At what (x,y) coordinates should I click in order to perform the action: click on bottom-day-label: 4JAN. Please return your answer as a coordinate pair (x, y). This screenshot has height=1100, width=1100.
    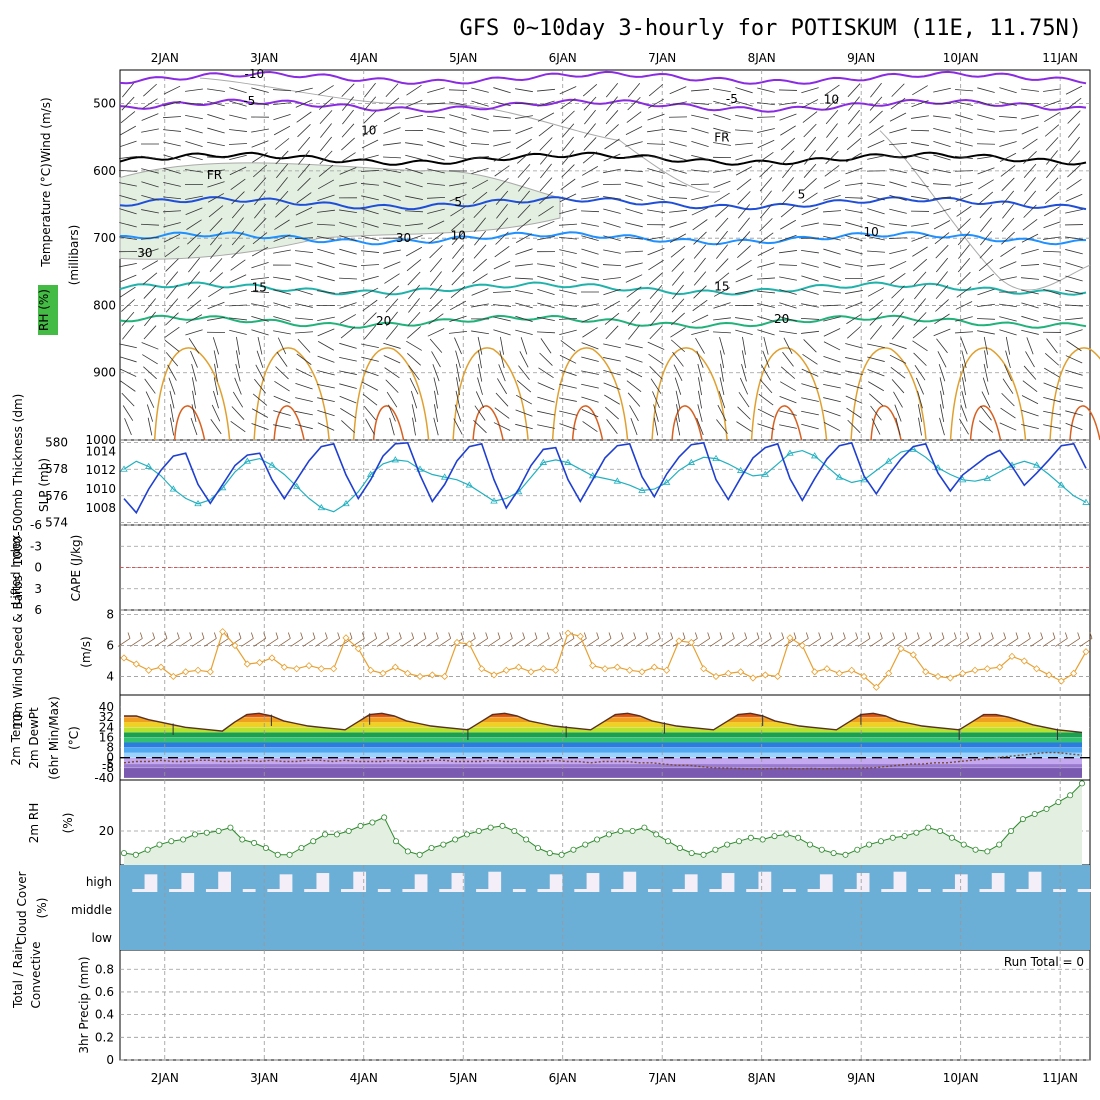
    Looking at the image, I should click on (364, 1078).